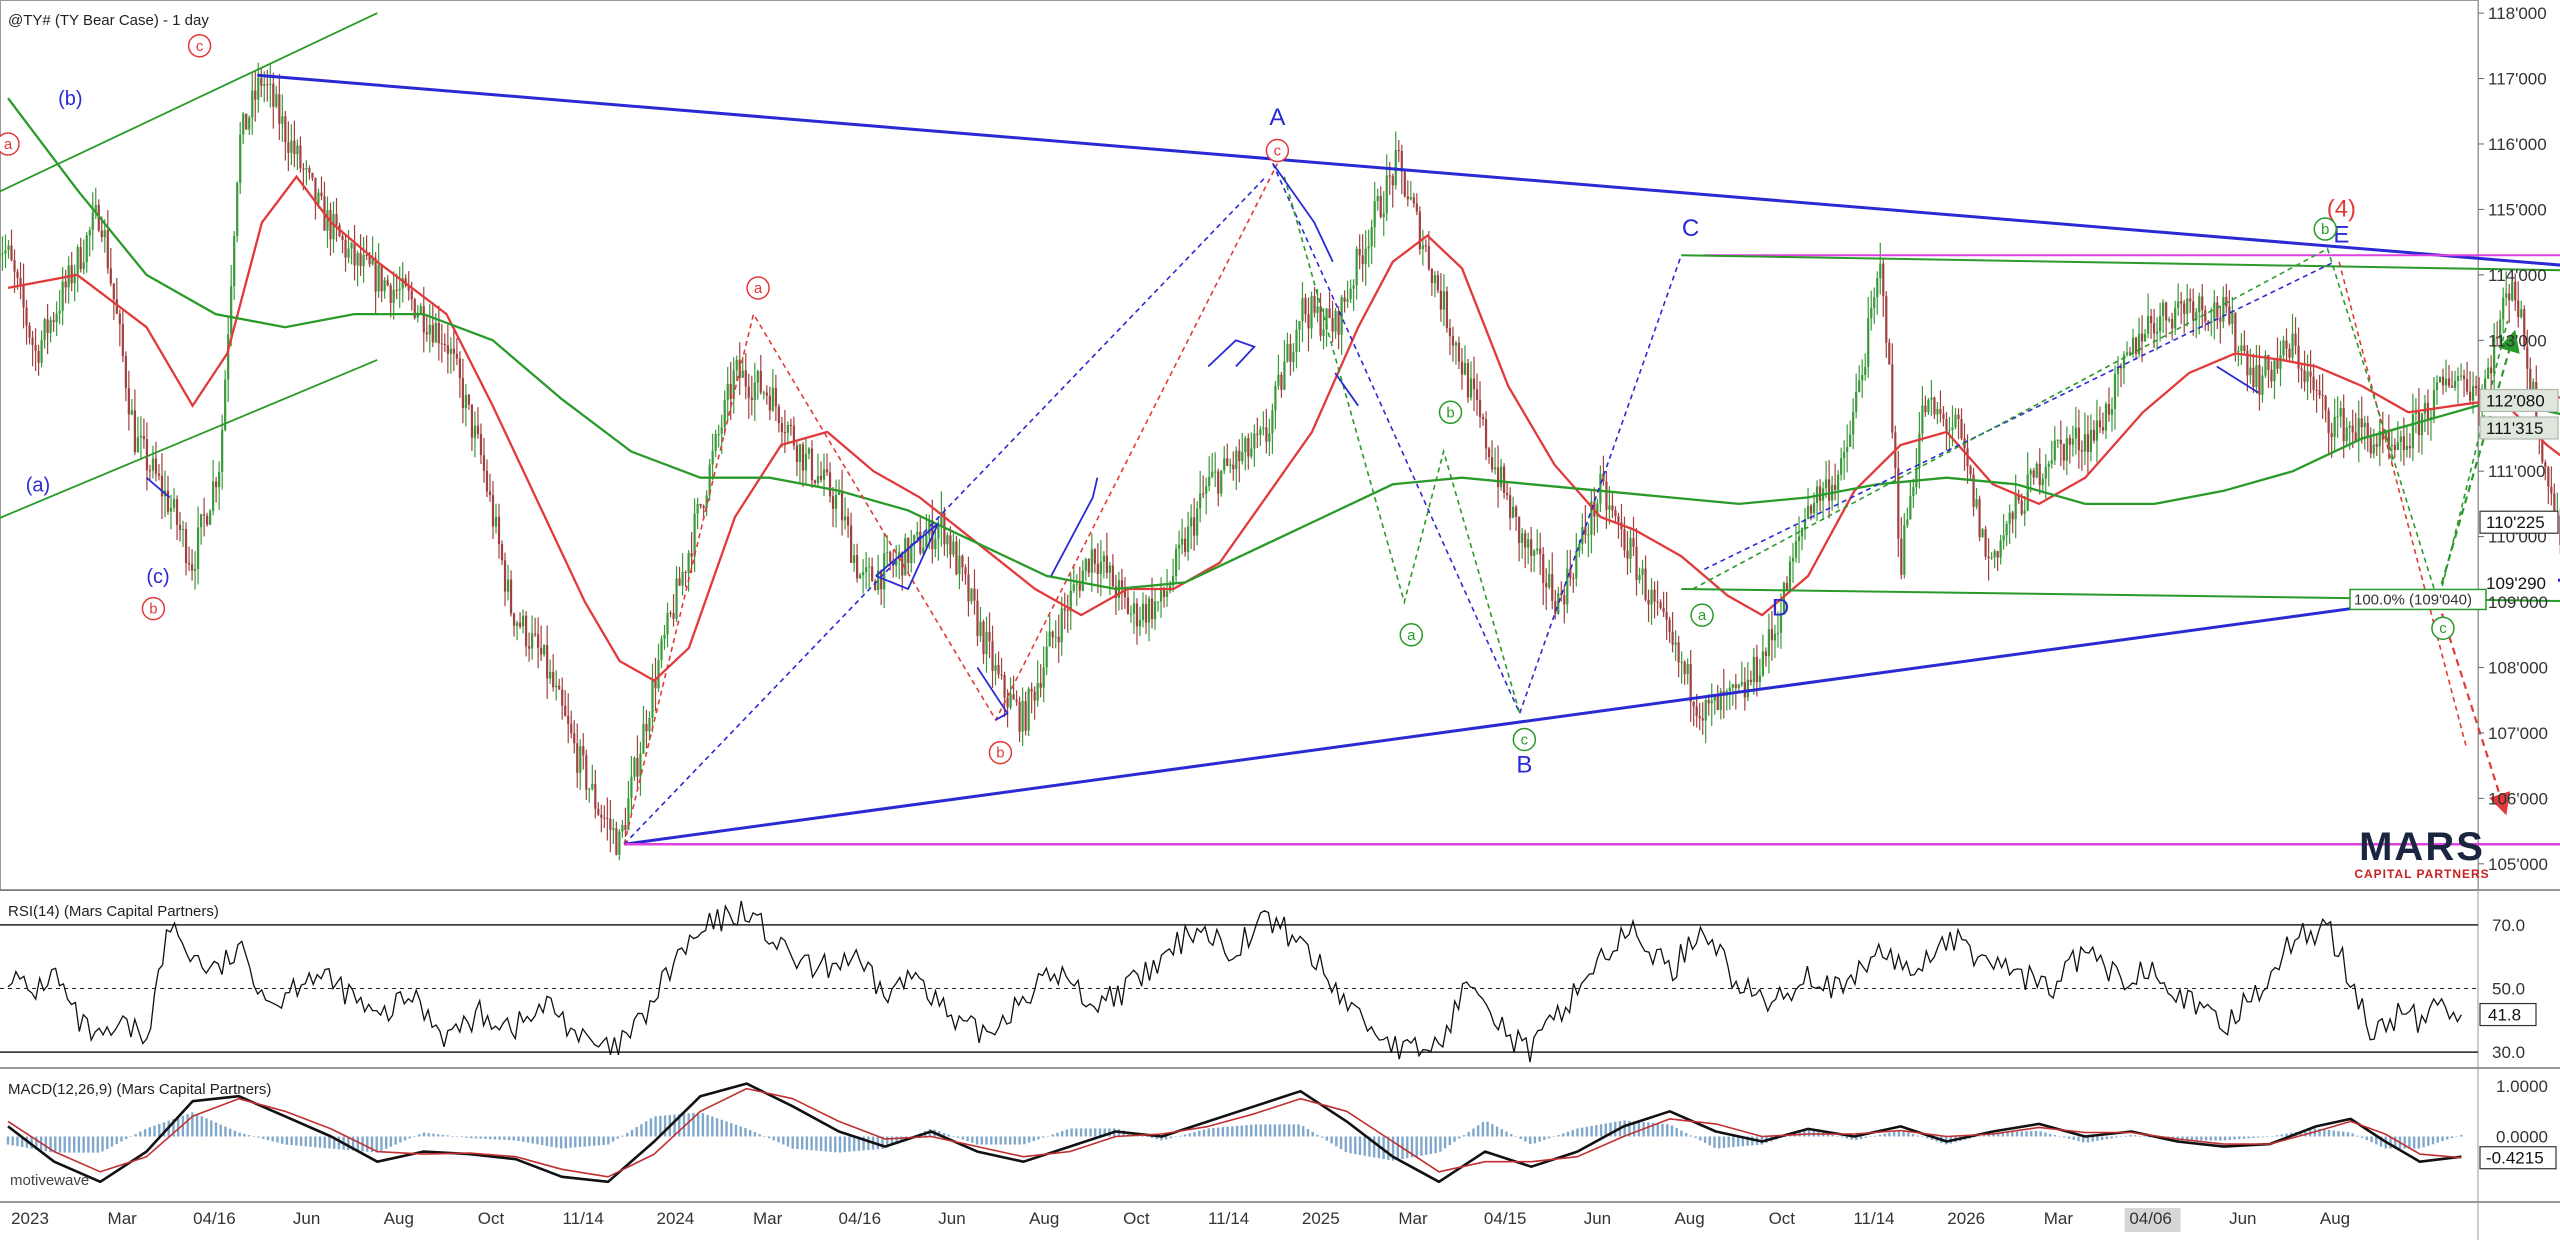 The height and width of the screenshot is (1240, 2560). Describe the element at coordinates (2242, 1218) in the screenshot. I see `x-tick-label: Jun` at that location.